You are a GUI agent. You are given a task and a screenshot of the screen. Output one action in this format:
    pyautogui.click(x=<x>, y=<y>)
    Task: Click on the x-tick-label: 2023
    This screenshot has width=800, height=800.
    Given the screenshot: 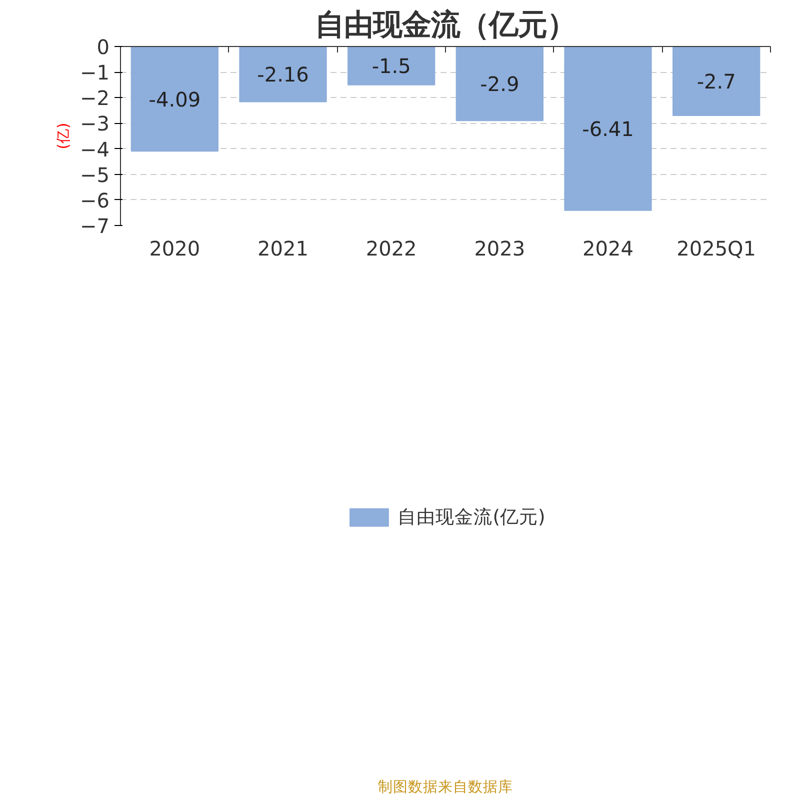 What is the action you would take?
    pyautogui.click(x=500, y=248)
    